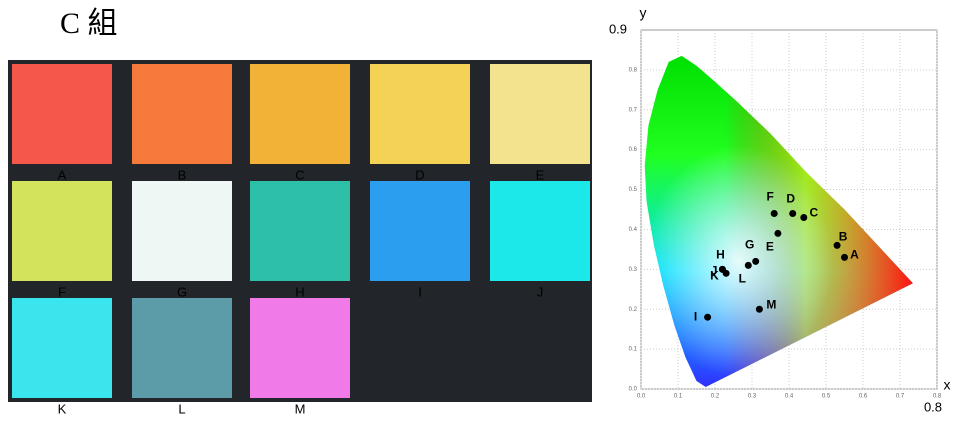 This screenshot has width=955, height=426. Describe the element at coordinates (863, 397) in the screenshot. I see `x-tick-label: 0.6` at that location.